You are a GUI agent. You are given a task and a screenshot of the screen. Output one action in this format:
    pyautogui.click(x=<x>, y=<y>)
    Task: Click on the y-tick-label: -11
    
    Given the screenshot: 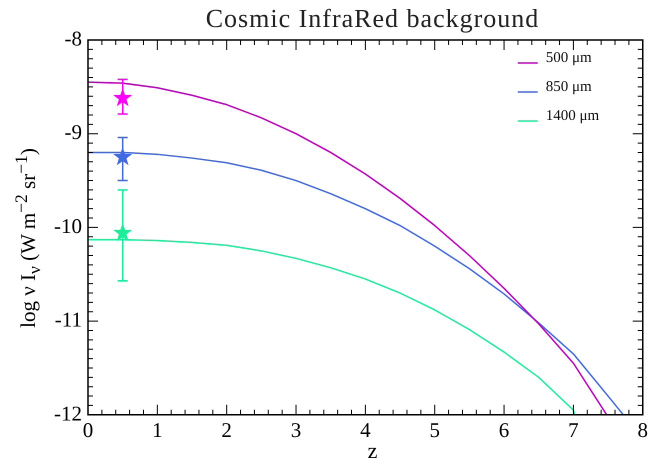 What is the action you would take?
    pyautogui.click(x=68, y=320)
    